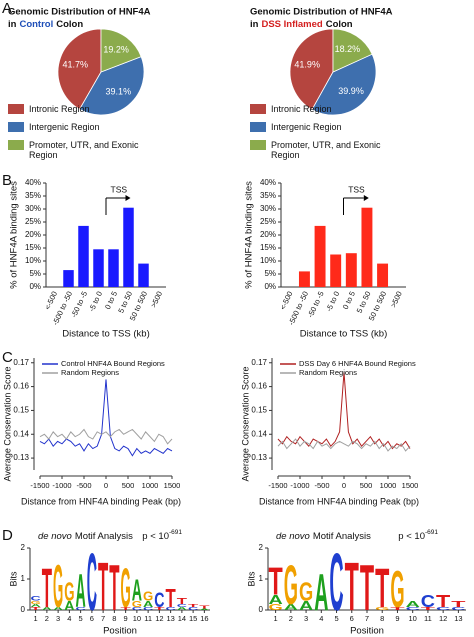 The image size is (474, 637). I want to click on x-tick-label: 15, so click(193, 618).